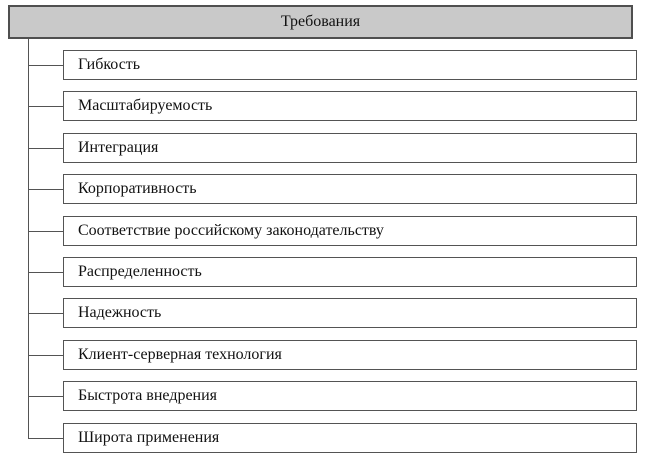  What do you see at coordinates (332, 147) in the screenshot?
I see `tree-node: Интеграция` at bounding box center [332, 147].